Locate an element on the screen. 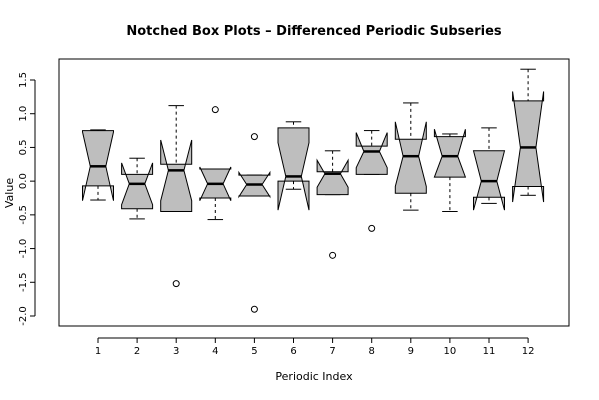  x-tick-label: 4 is located at coordinates (215, 351).